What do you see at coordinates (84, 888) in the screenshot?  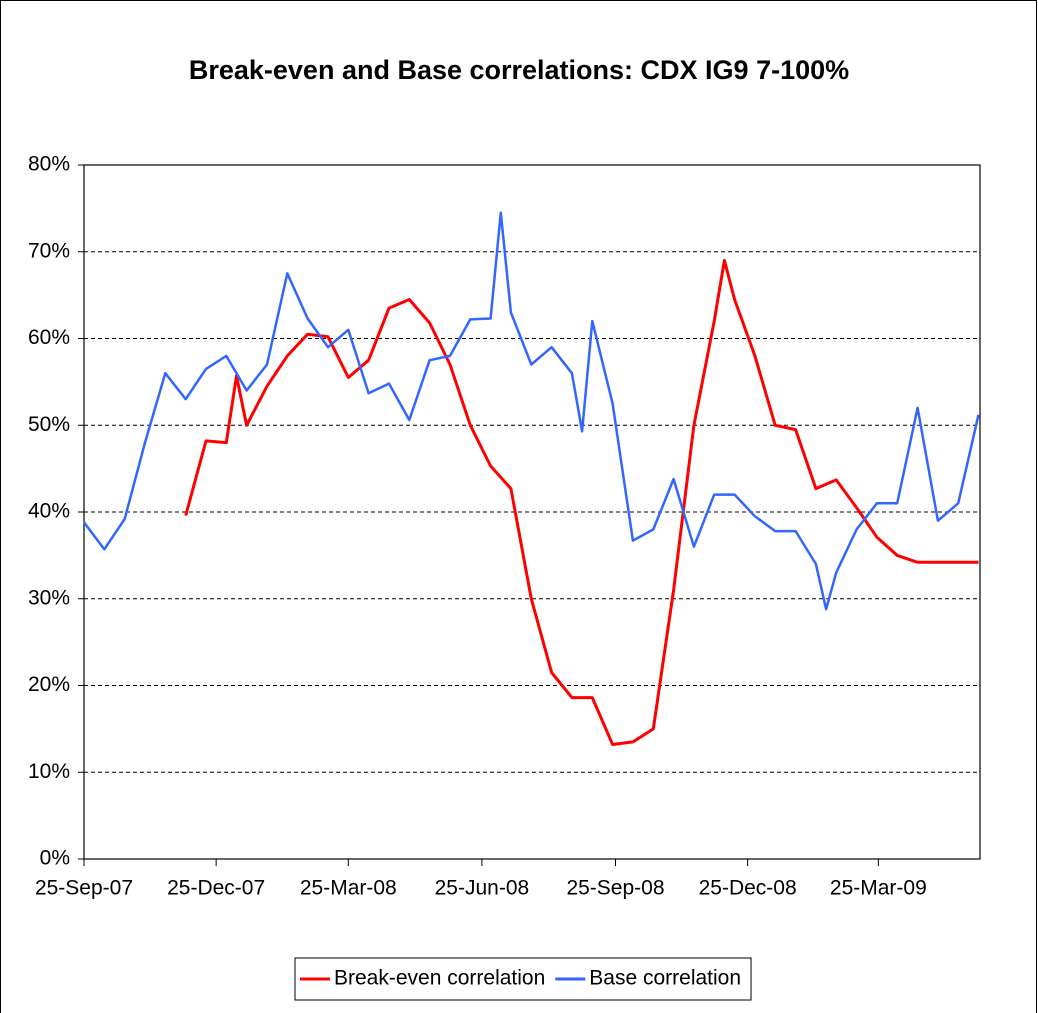 I see `x-tick-label: 25-Sep-07` at bounding box center [84, 888].